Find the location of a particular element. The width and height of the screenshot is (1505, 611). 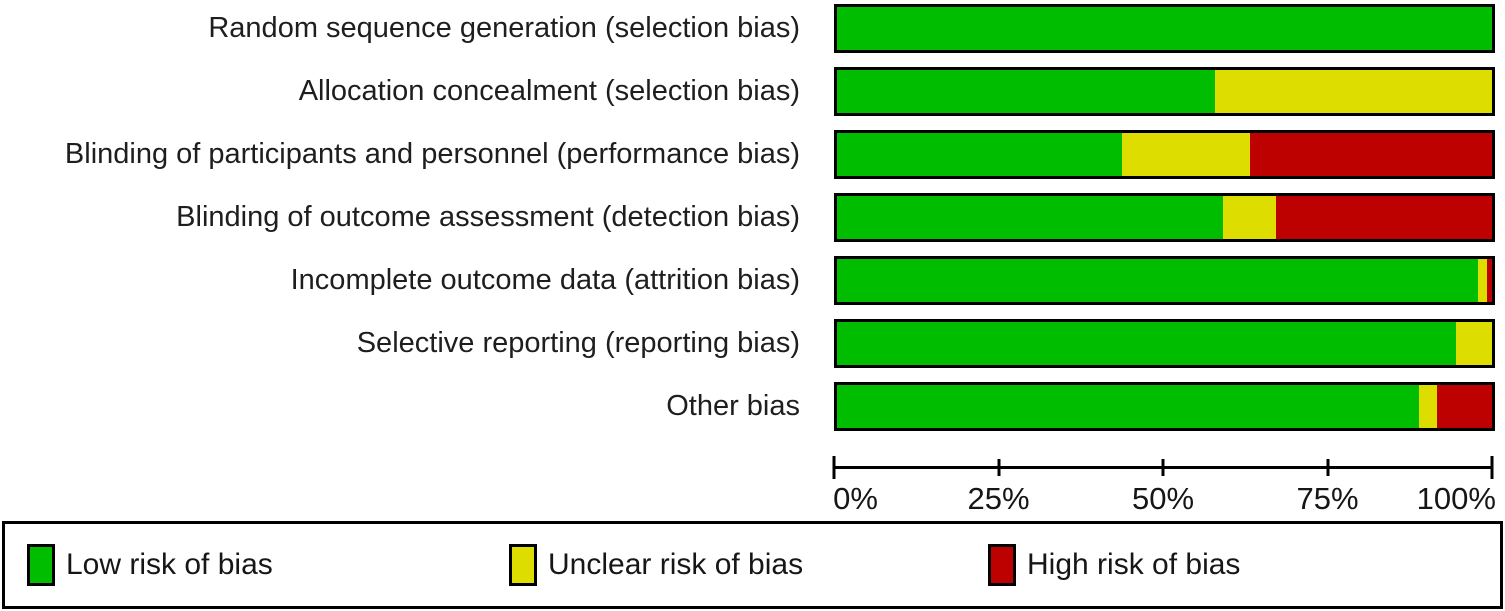

axis-tick-label: 75% is located at coordinates (1327, 498).